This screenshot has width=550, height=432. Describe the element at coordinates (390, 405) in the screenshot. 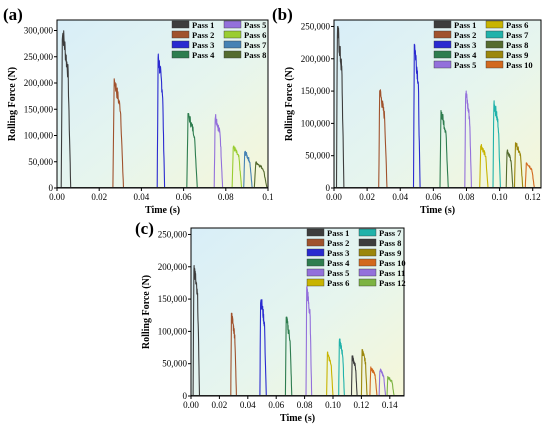

I see `x-tick-label: 0.14` at that location.